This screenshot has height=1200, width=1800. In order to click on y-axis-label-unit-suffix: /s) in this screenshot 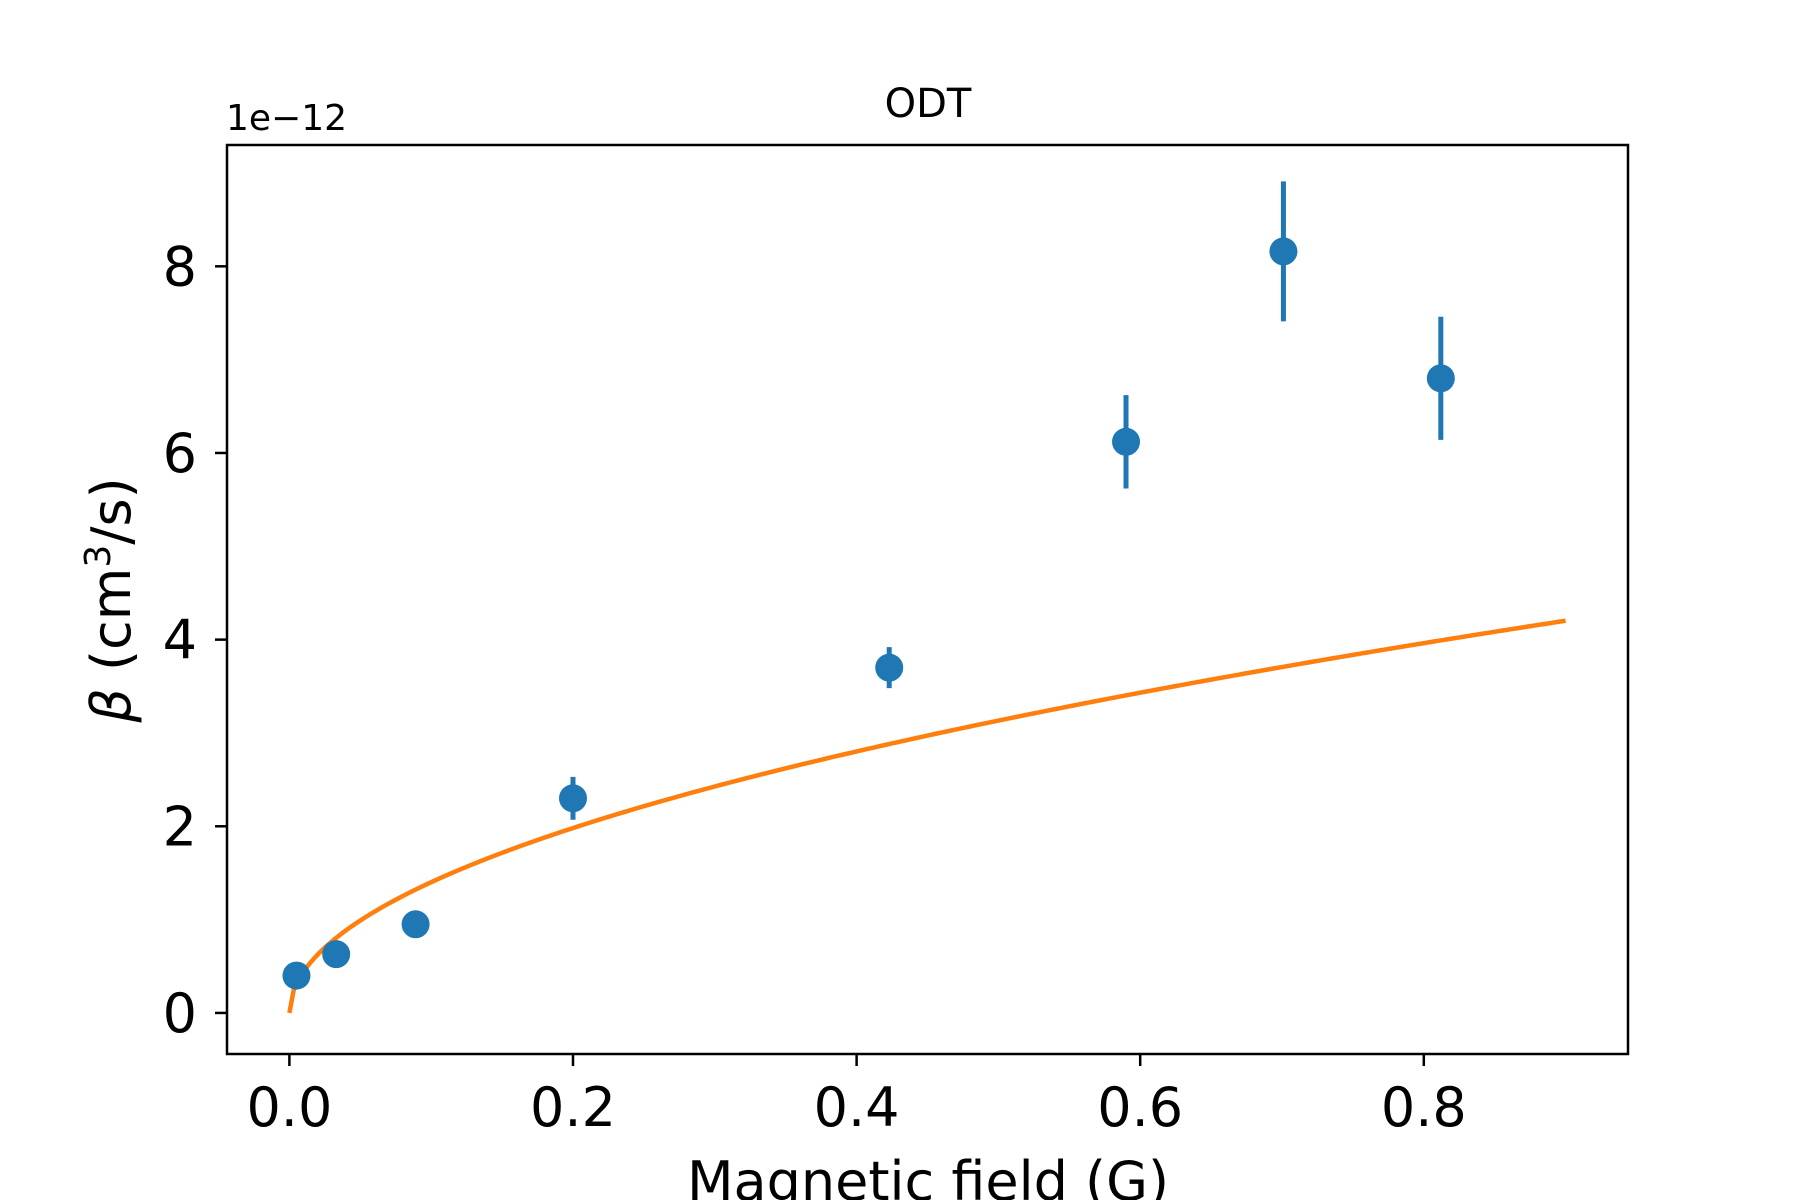, I will do `click(111, 510)`.